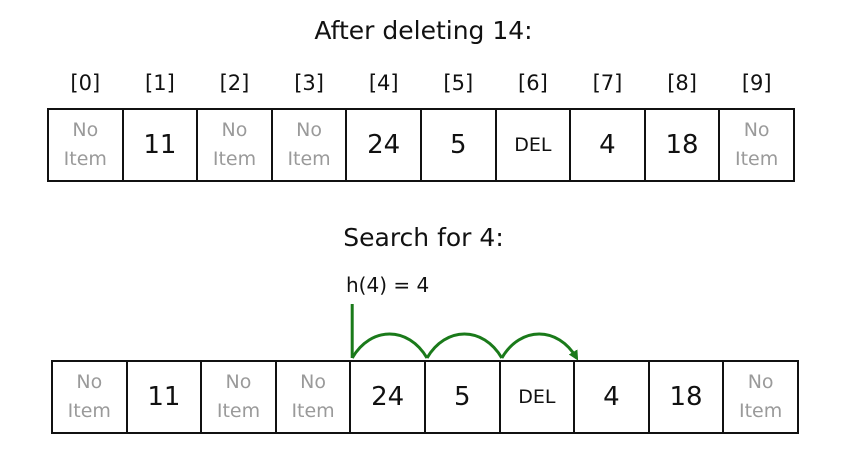 The image size is (847, 463). What do you see at coordinates (533, 83) in the screenshot?
I see `index-label: [6]` at bounding box center [533, 83].